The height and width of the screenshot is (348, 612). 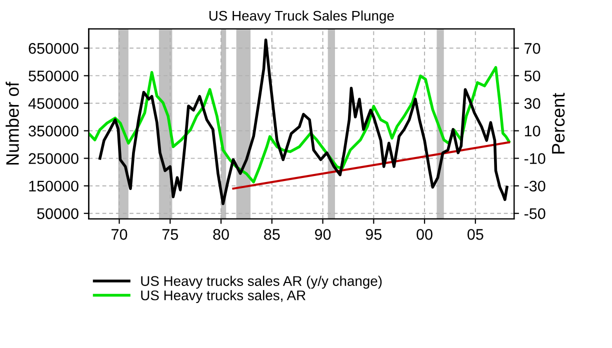 What do you see at coordinates (53, 158) in the screenshot?
I see `y-tick-label: 250000` at bounding box center [53, 158].